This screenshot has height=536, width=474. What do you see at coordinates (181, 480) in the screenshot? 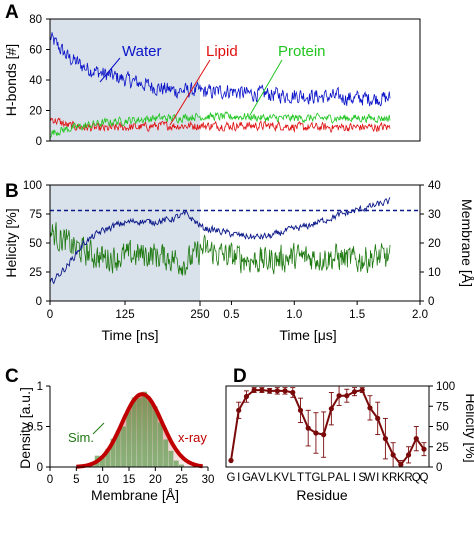
I see `panel-c-x-tick-label: 25` at bounding box center [181, 480].